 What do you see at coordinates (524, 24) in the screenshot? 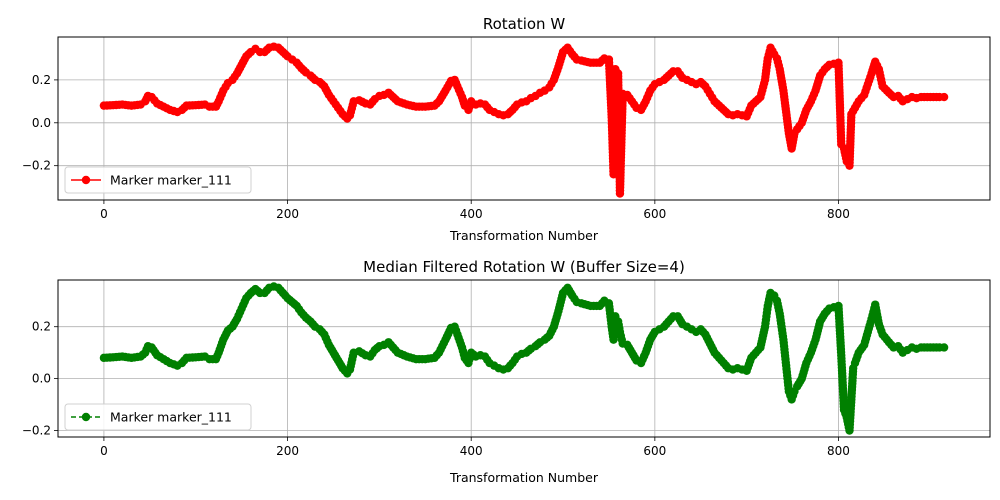
I see `chart-title: Rotation W` at bounding box center [524, 24].